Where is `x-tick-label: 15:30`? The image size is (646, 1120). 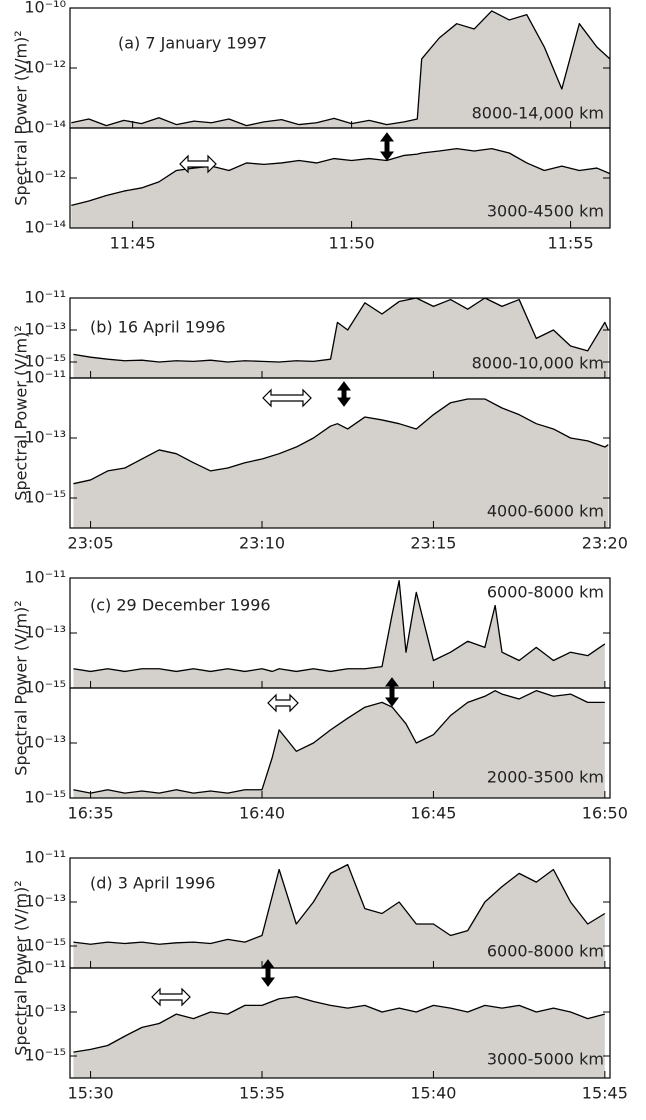
x-tick-label: 15:30 is located at coordinates (91, 1093).